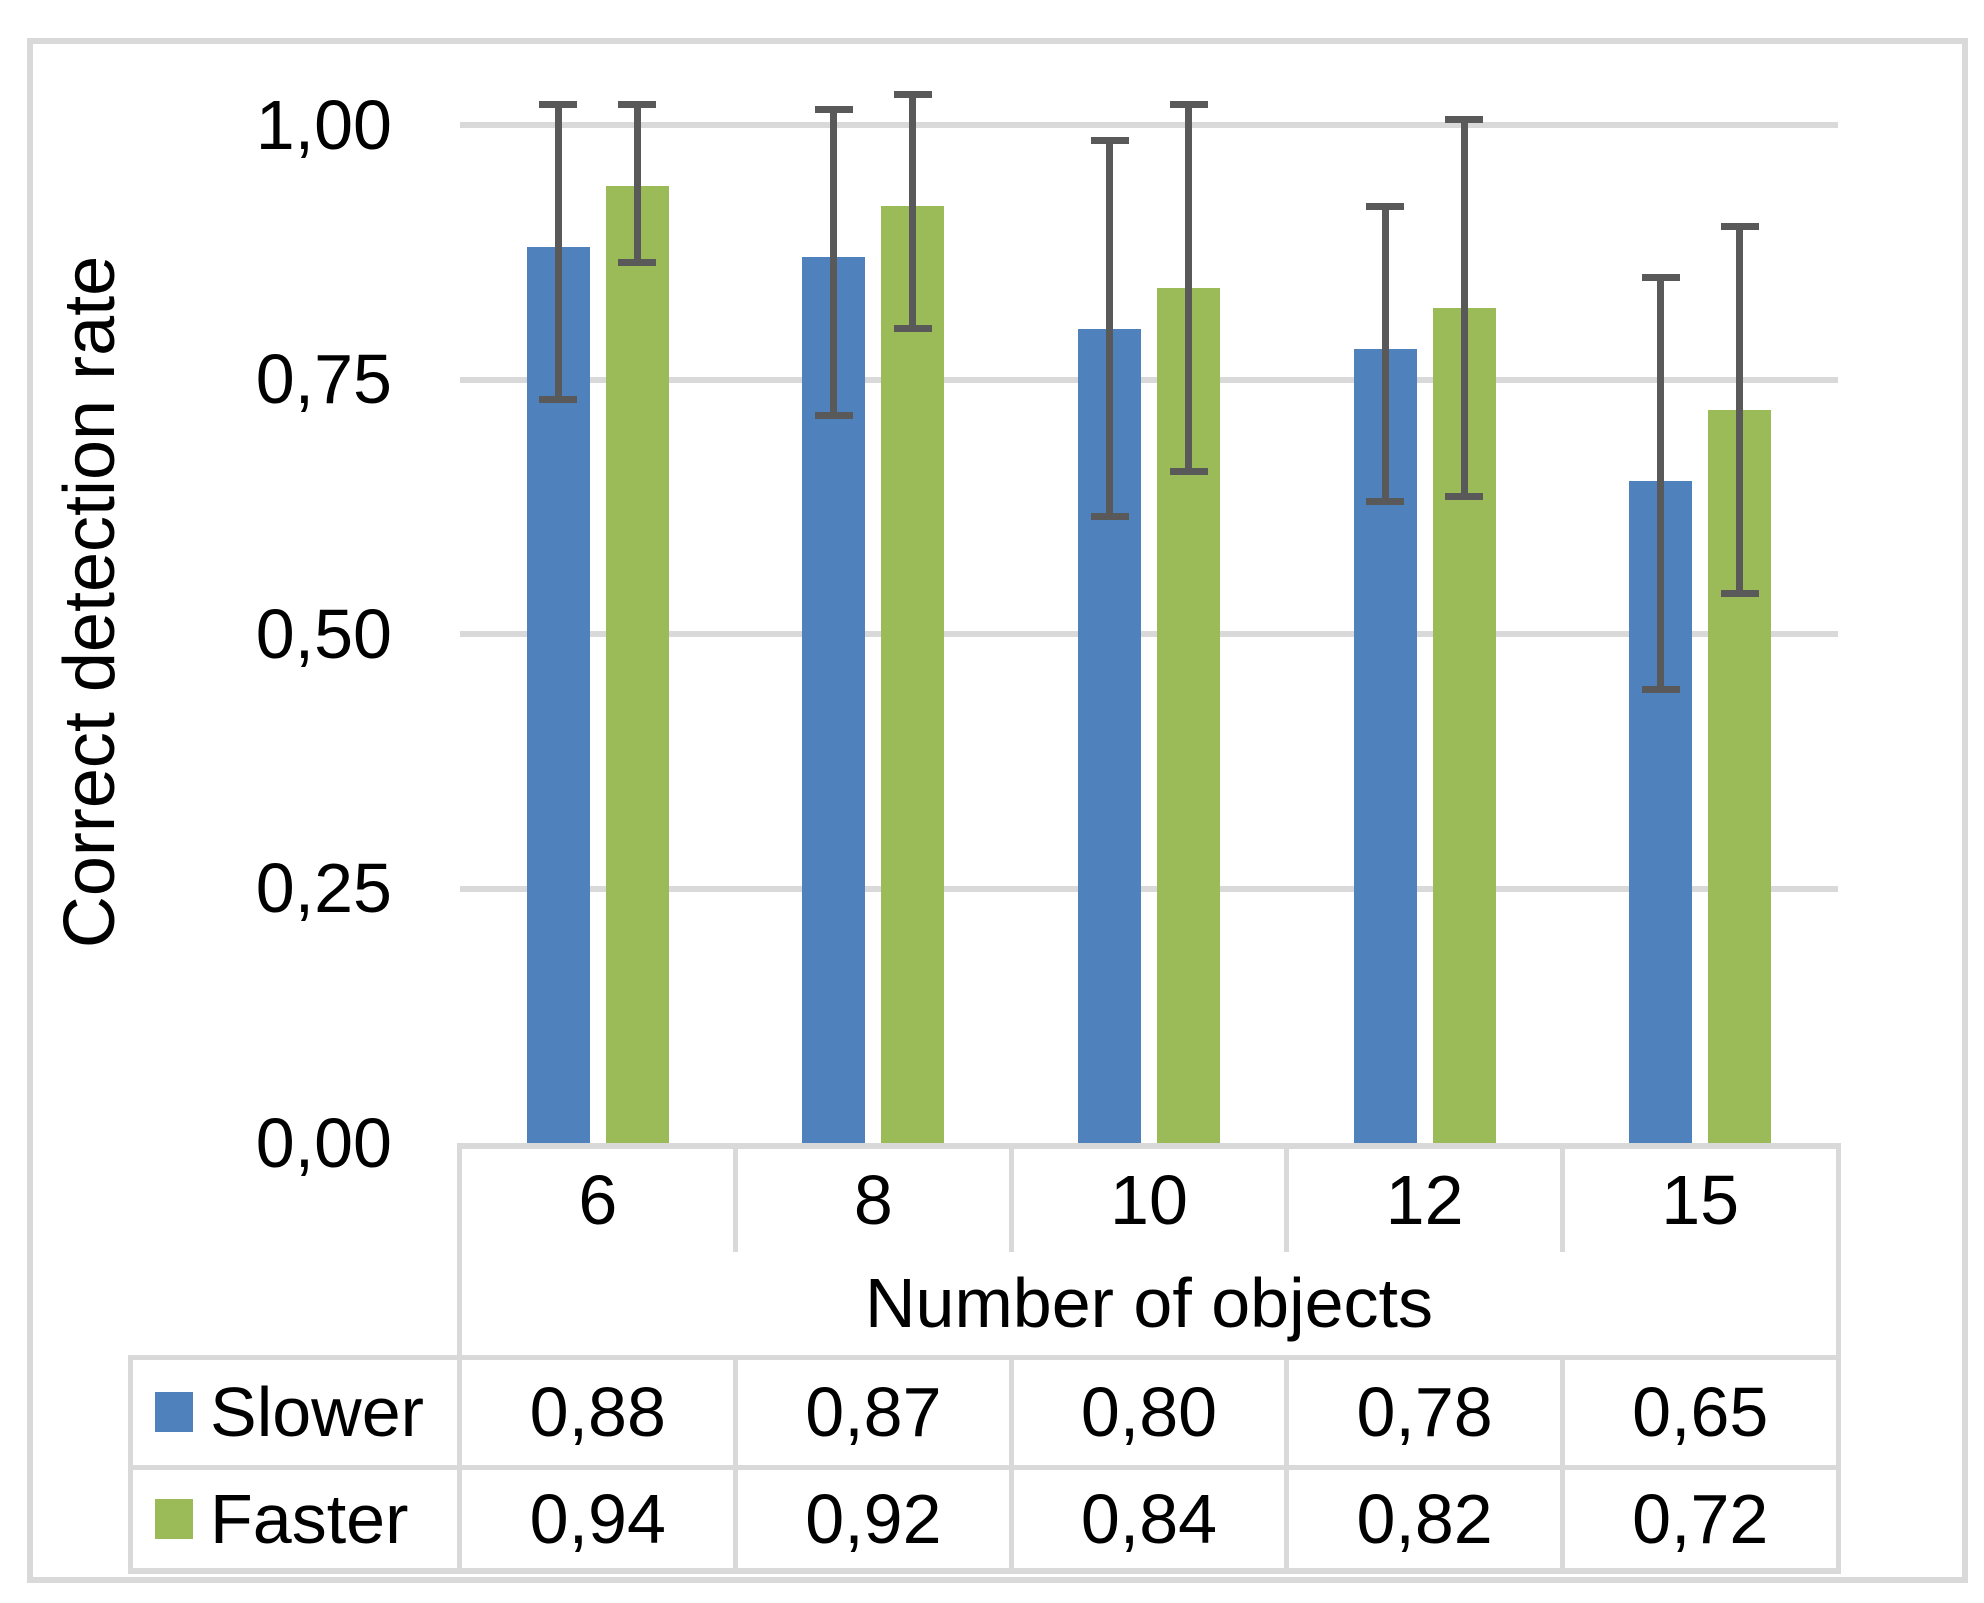 The image size is (1984, 1603). Describe the element at coordinates (1700, 1412) in the screenshot. I see `table-cell-slower-15: 0,65` at that location.